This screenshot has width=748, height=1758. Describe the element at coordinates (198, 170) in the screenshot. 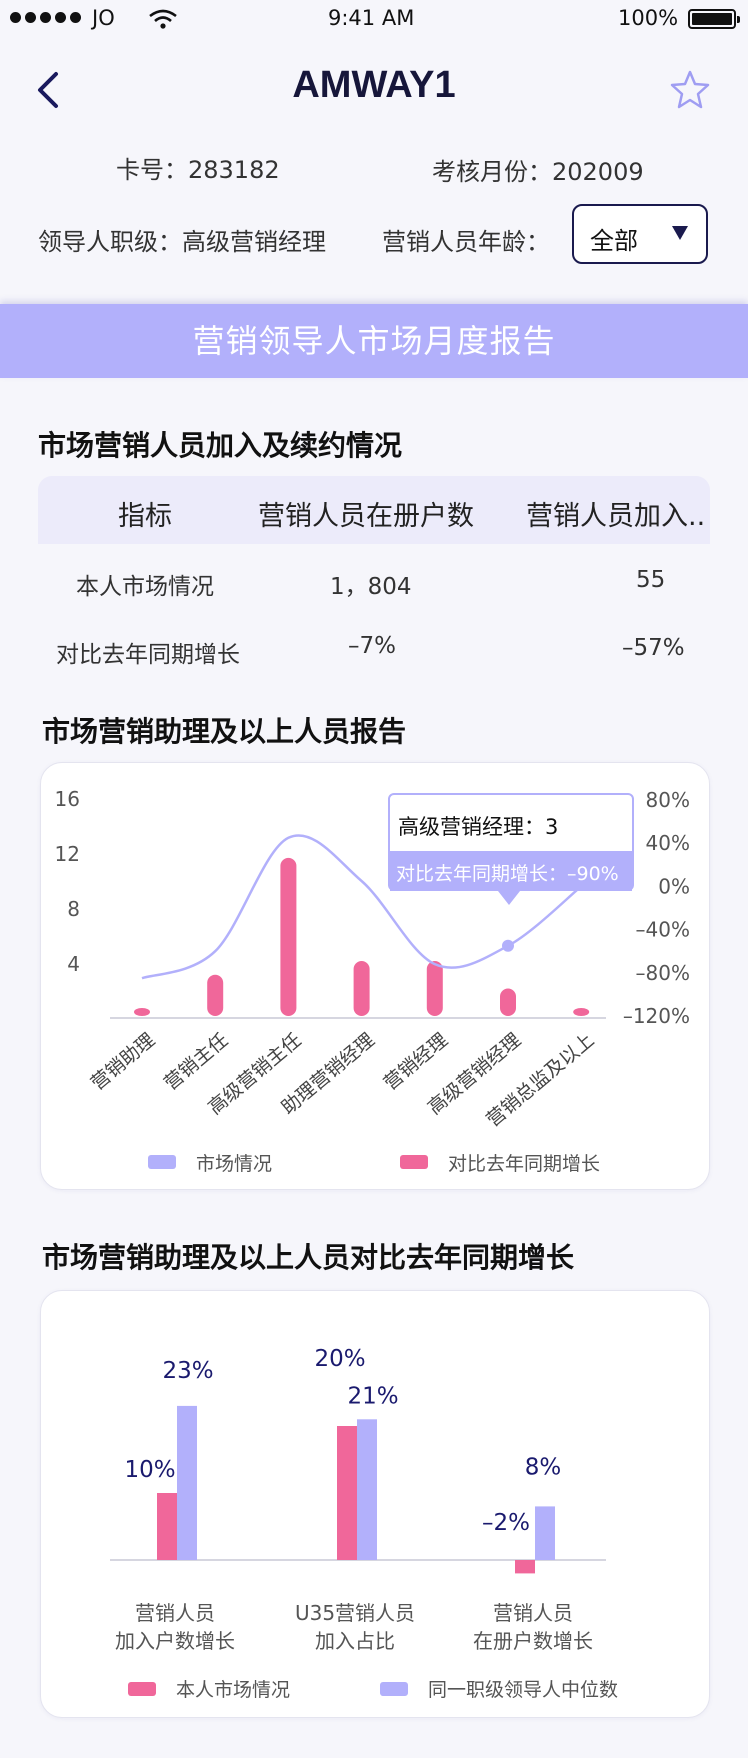

I see `card-number: 卡号：283182` at that location.